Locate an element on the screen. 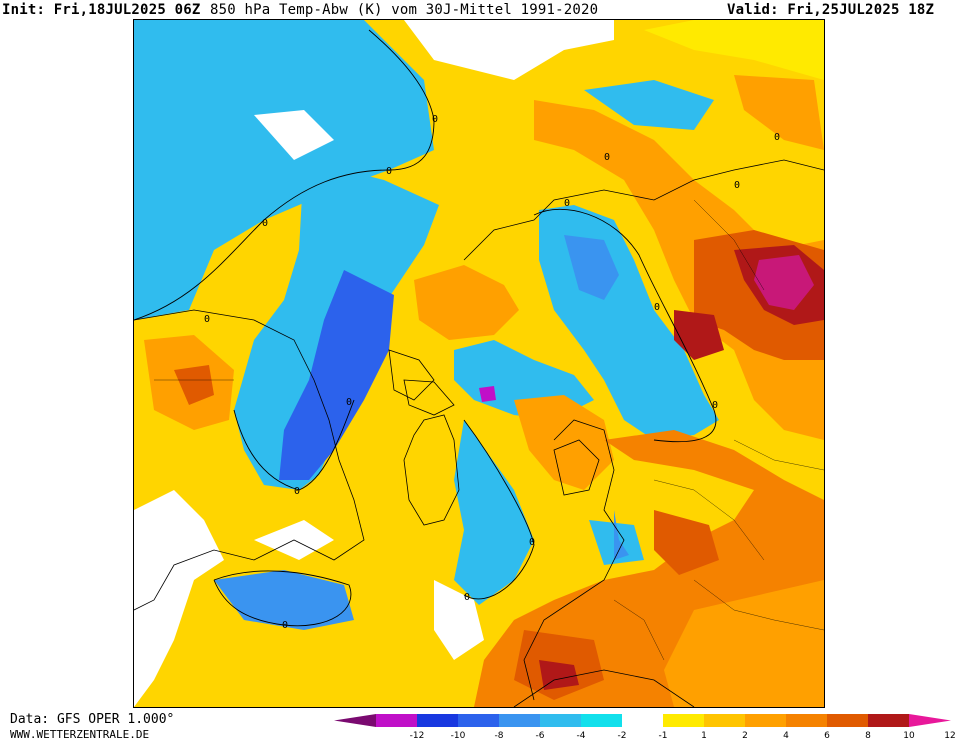 The width and height of the screenshot is (959, 741). coastline-scandinavia is located at coordinates (576, 467).